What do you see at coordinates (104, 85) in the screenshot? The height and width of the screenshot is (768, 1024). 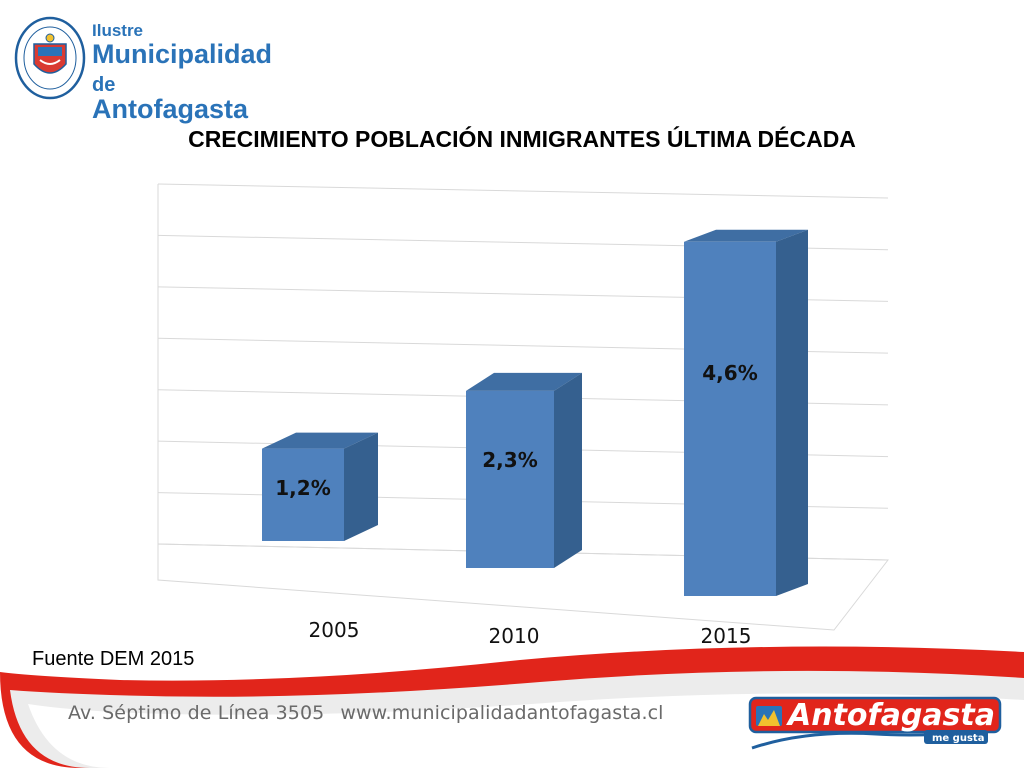 I see `logo-line-prefix: de` at bounding box center [104, 85].